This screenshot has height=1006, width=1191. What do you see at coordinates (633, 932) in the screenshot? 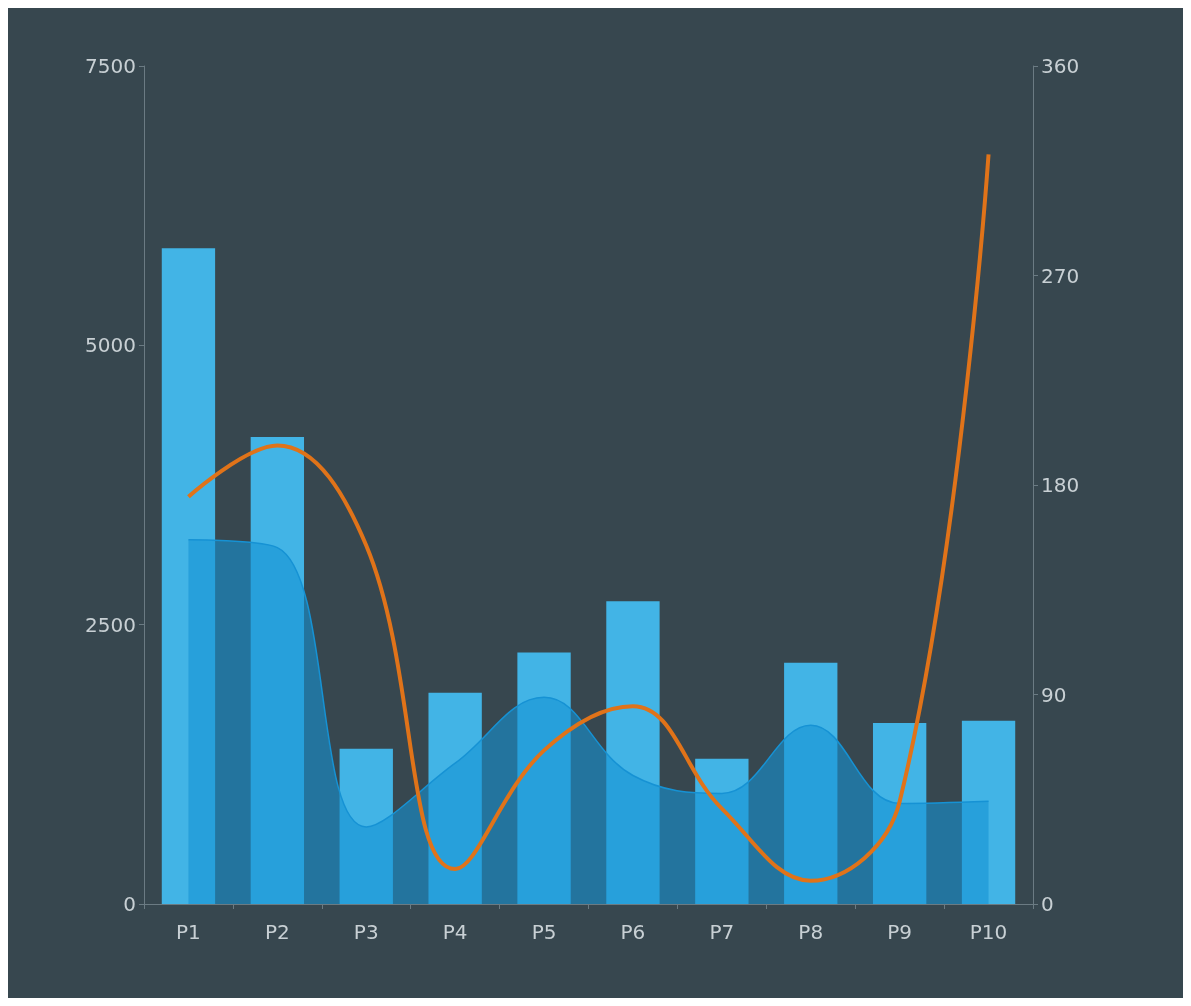
I see `x-tick-label: P6` at bounding box center [633, 932].